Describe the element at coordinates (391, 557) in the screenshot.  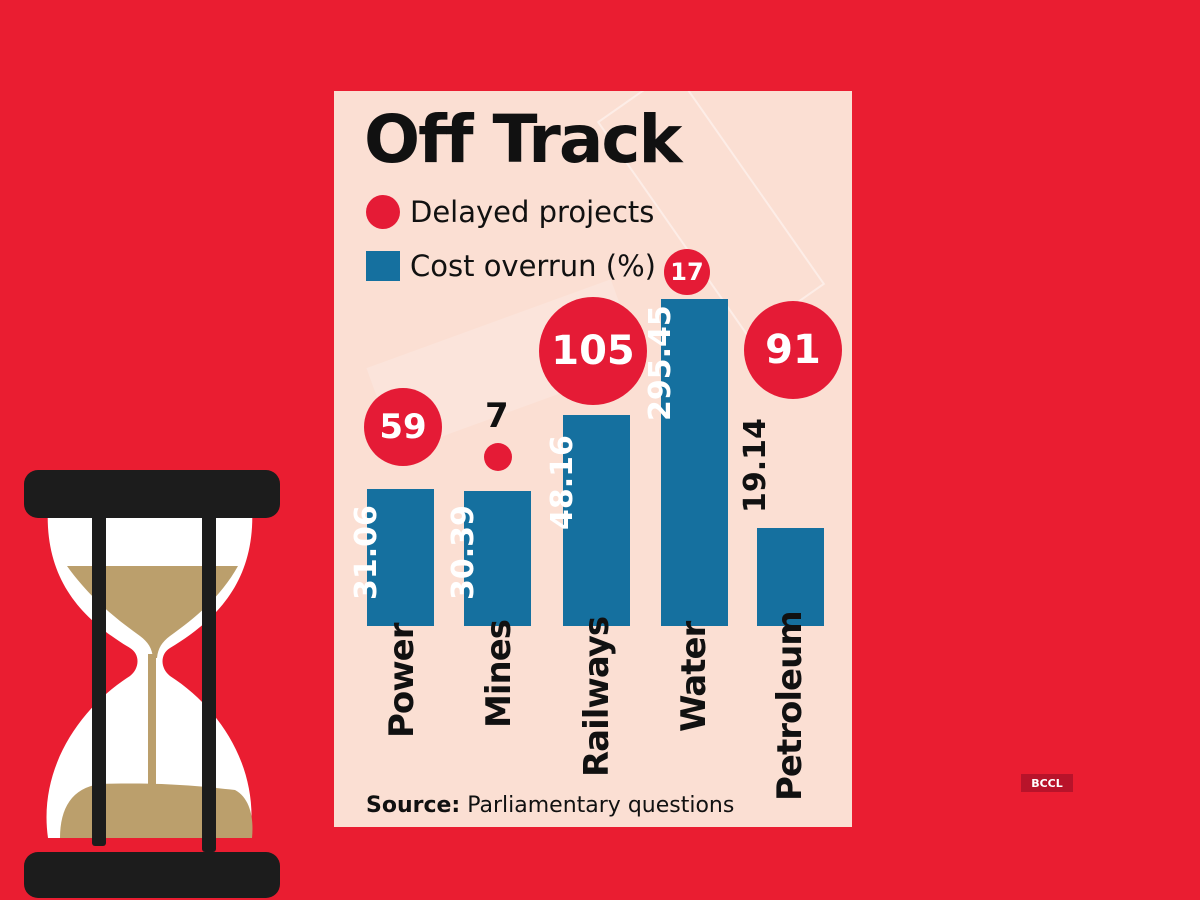
I see `bar-power: 31.06` at that location.